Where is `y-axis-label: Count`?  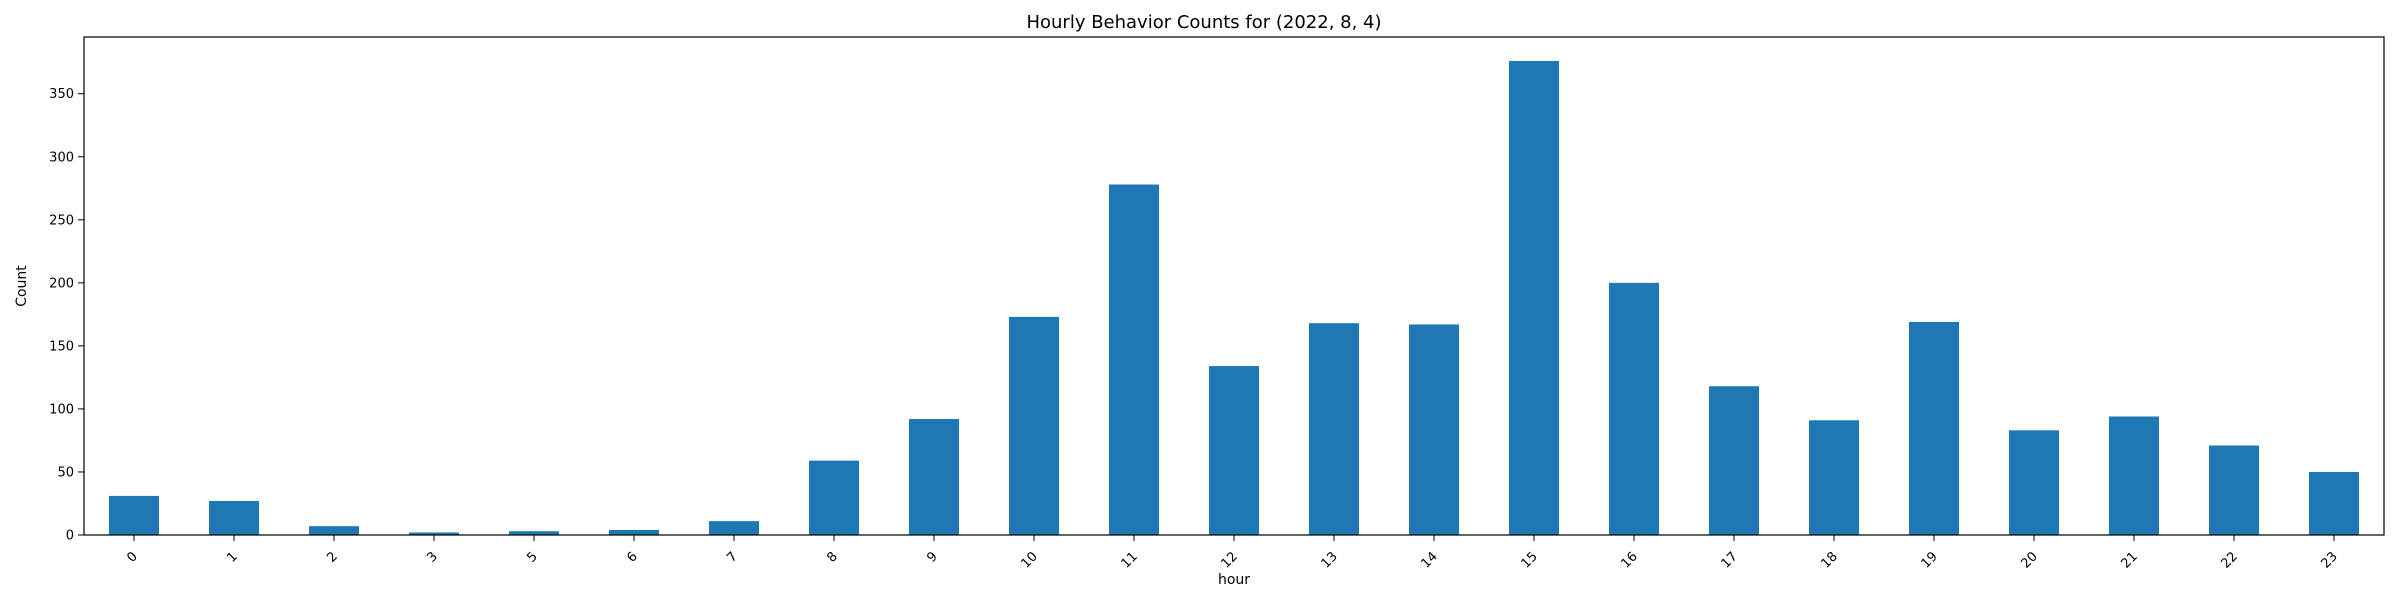
y-axis-label: Count is located at coordinates (22, 286).